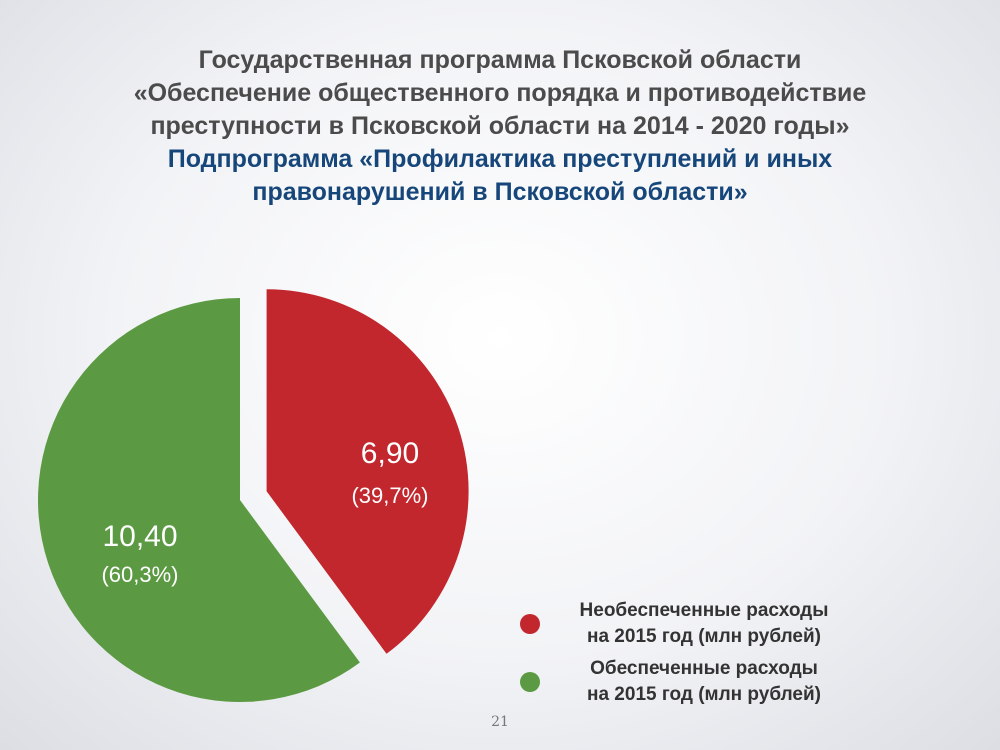 The width and height of the screenshot is (1000, 750). Describe the element at coordinates (704, 668) in the screenshot. I see `legend-label-secured-1: Обеспеченные расходы` at that location.